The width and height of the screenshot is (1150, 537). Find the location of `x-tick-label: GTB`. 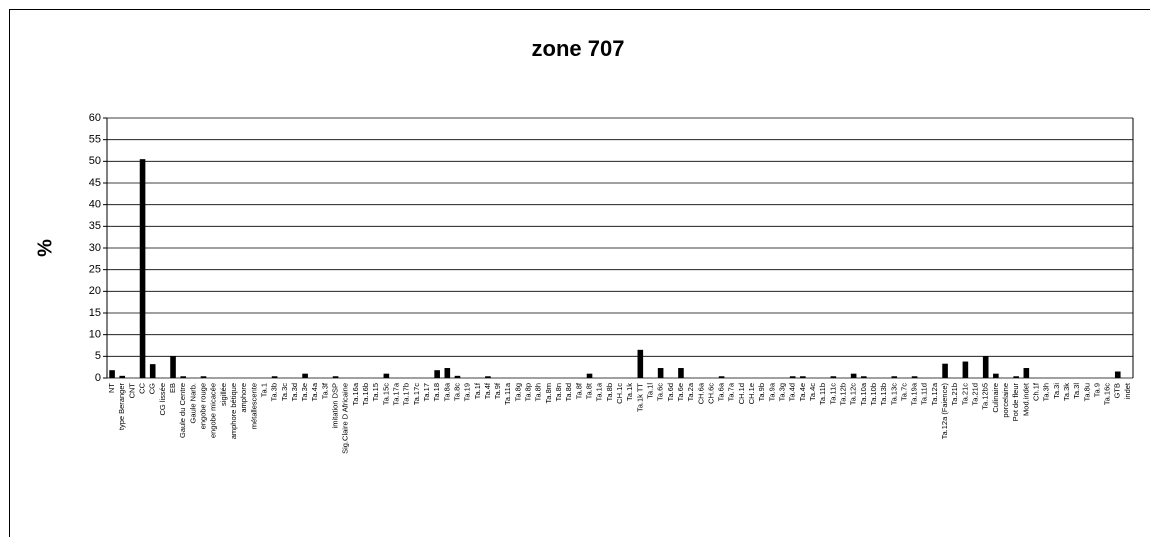

x-tick-label: GTB is located at coordinates (1117, 390).